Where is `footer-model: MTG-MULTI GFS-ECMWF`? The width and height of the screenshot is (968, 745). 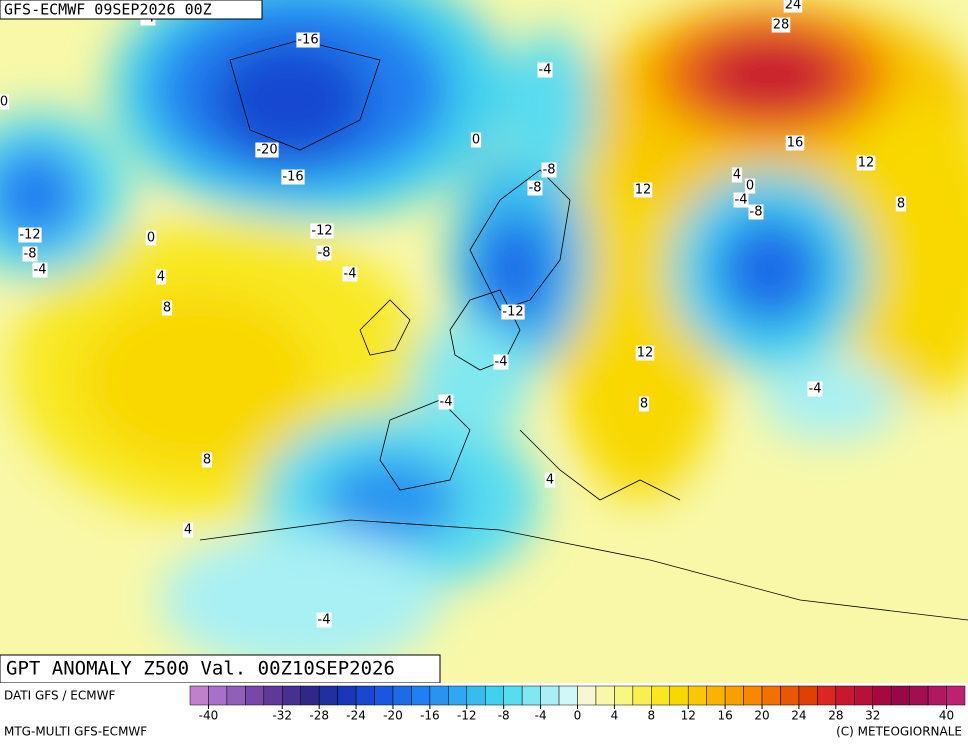 footer-model: MTG-MULTI GFS-ECMWF is located at coordinates (75, 732).